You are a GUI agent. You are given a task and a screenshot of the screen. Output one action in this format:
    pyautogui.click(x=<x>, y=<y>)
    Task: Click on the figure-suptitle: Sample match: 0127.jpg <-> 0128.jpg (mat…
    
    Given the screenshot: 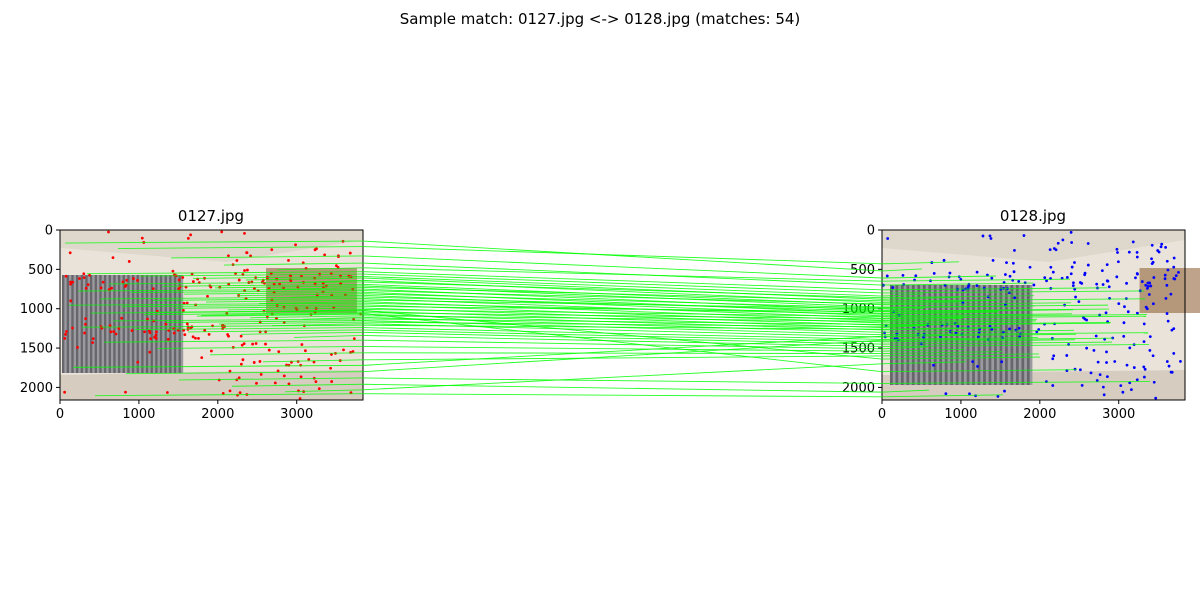 What is the action you would take?
    pyautogui.click(x=600, y=19)
    